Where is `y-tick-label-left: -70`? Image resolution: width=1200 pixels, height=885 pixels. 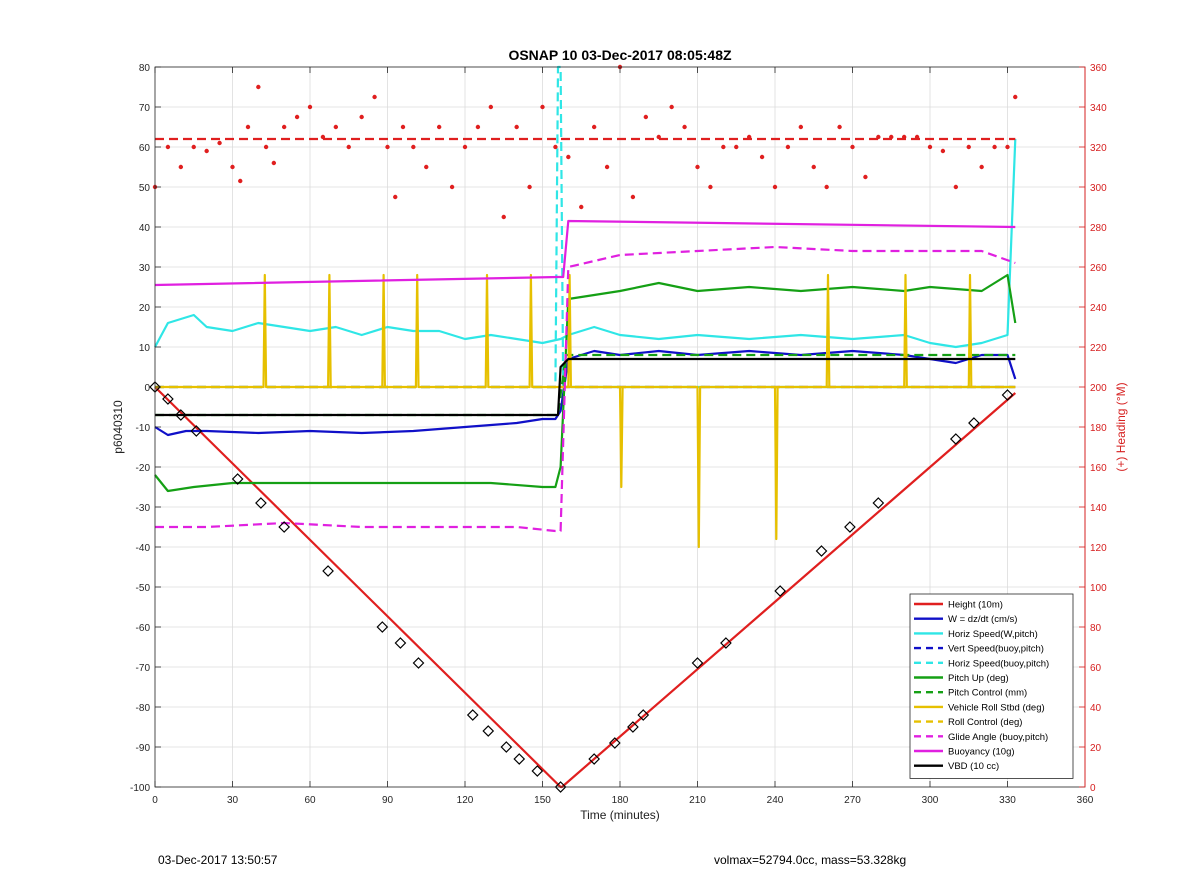 y-tick-label-left: -70 is located at coordinates (143, 668).